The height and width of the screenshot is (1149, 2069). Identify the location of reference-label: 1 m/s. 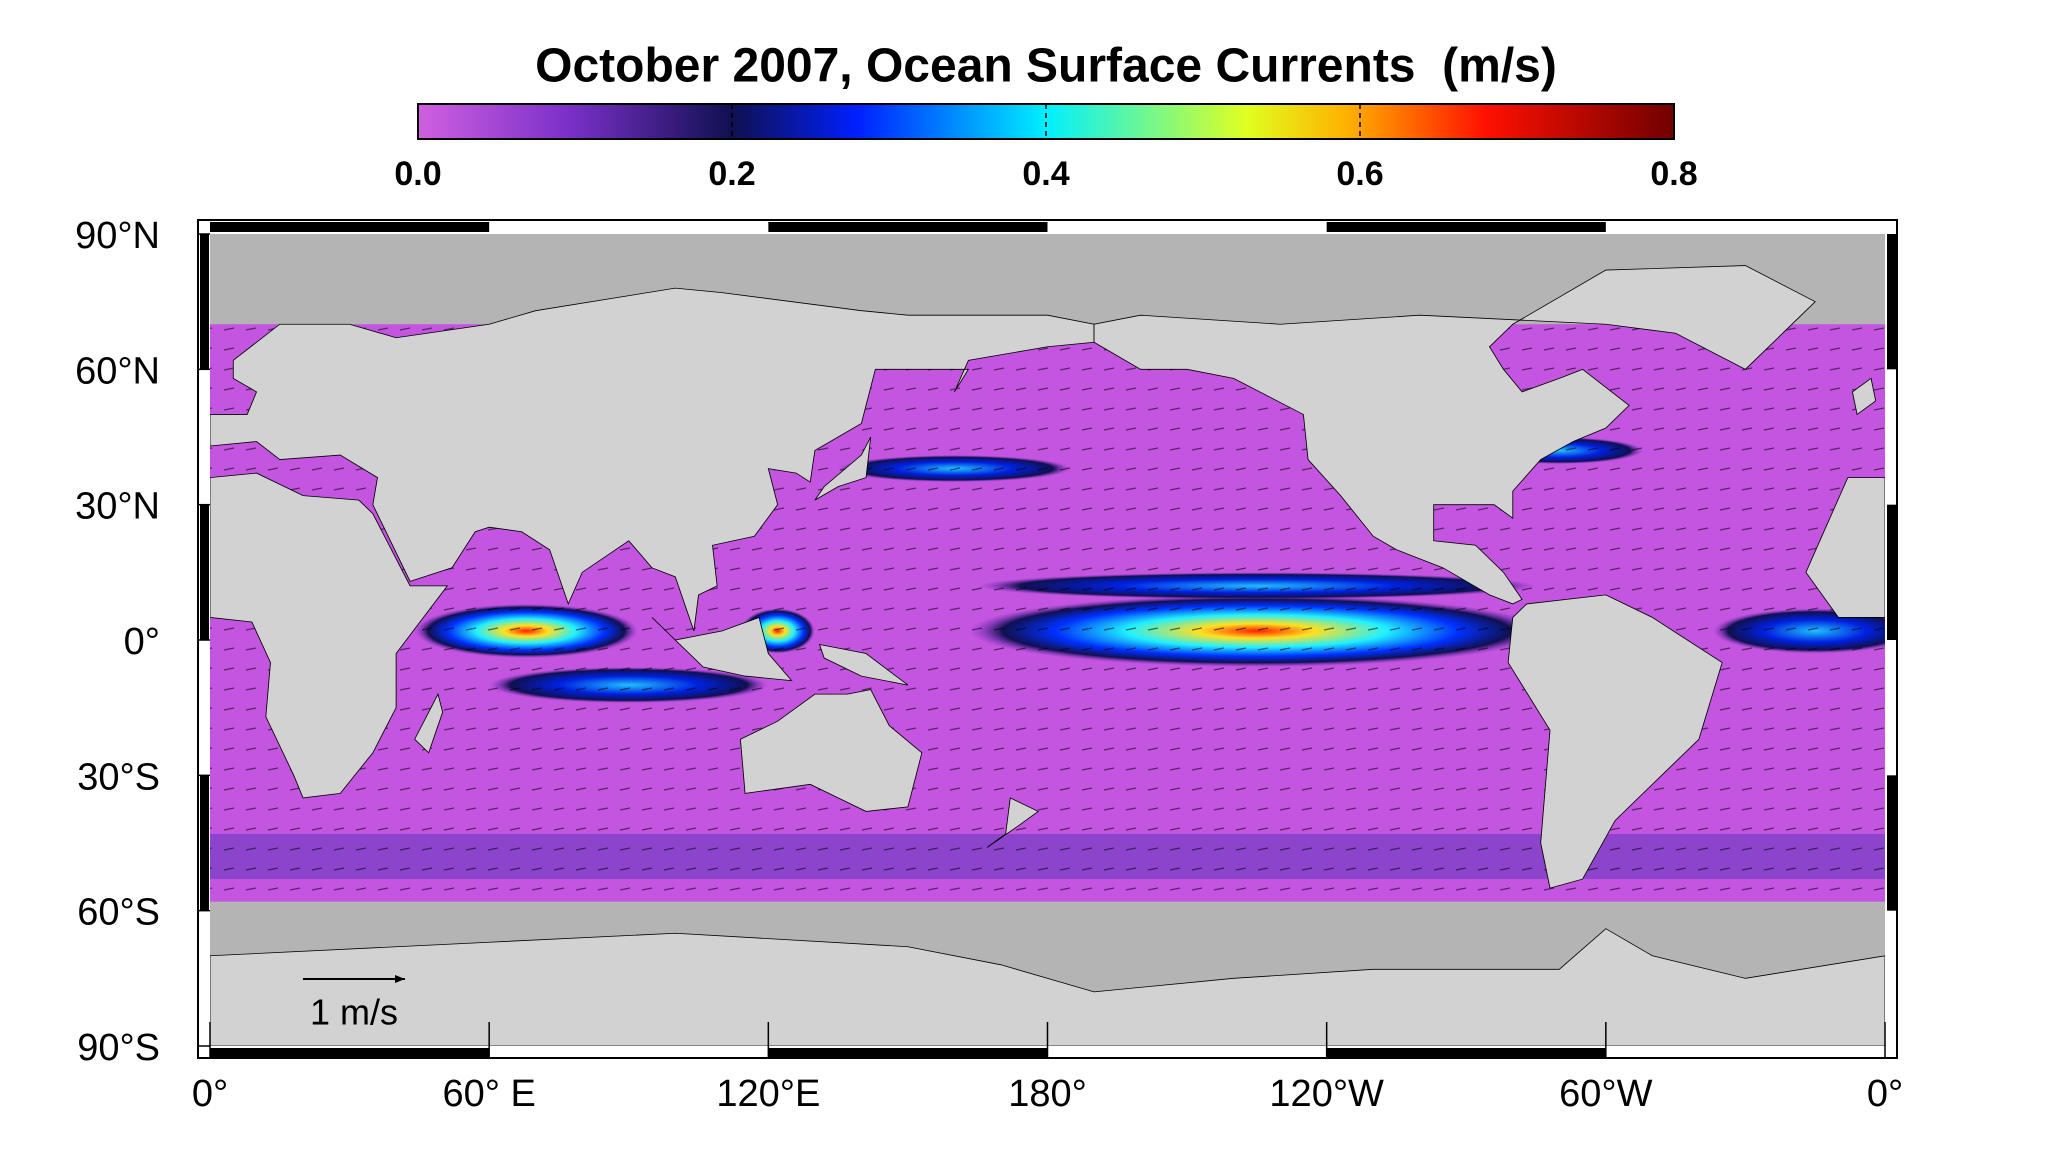
(354, 1012).